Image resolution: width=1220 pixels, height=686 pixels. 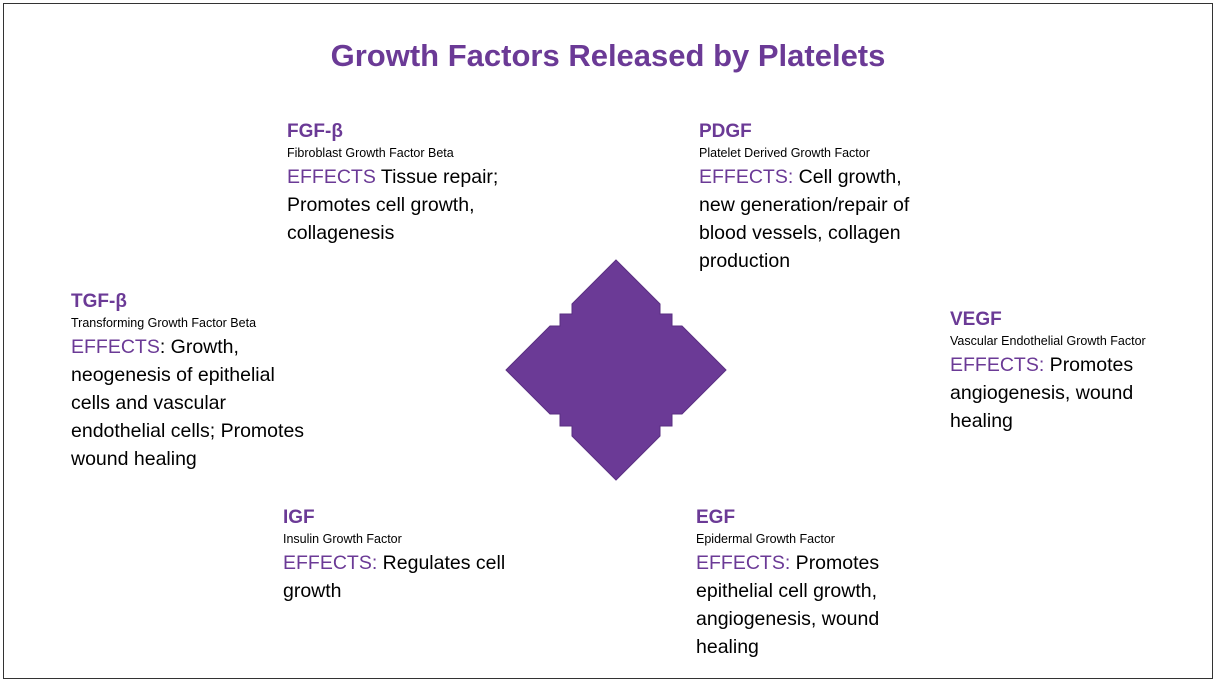 I want to click on factor-full-name: Insulin Growth Factor, so click(x=342, y=539).